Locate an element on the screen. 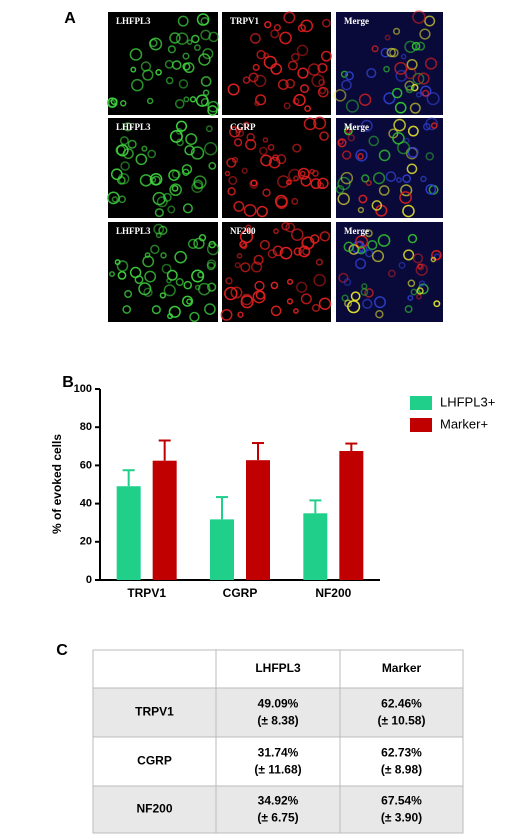  table-value: 67.54% is located at coordinates (401, 801).